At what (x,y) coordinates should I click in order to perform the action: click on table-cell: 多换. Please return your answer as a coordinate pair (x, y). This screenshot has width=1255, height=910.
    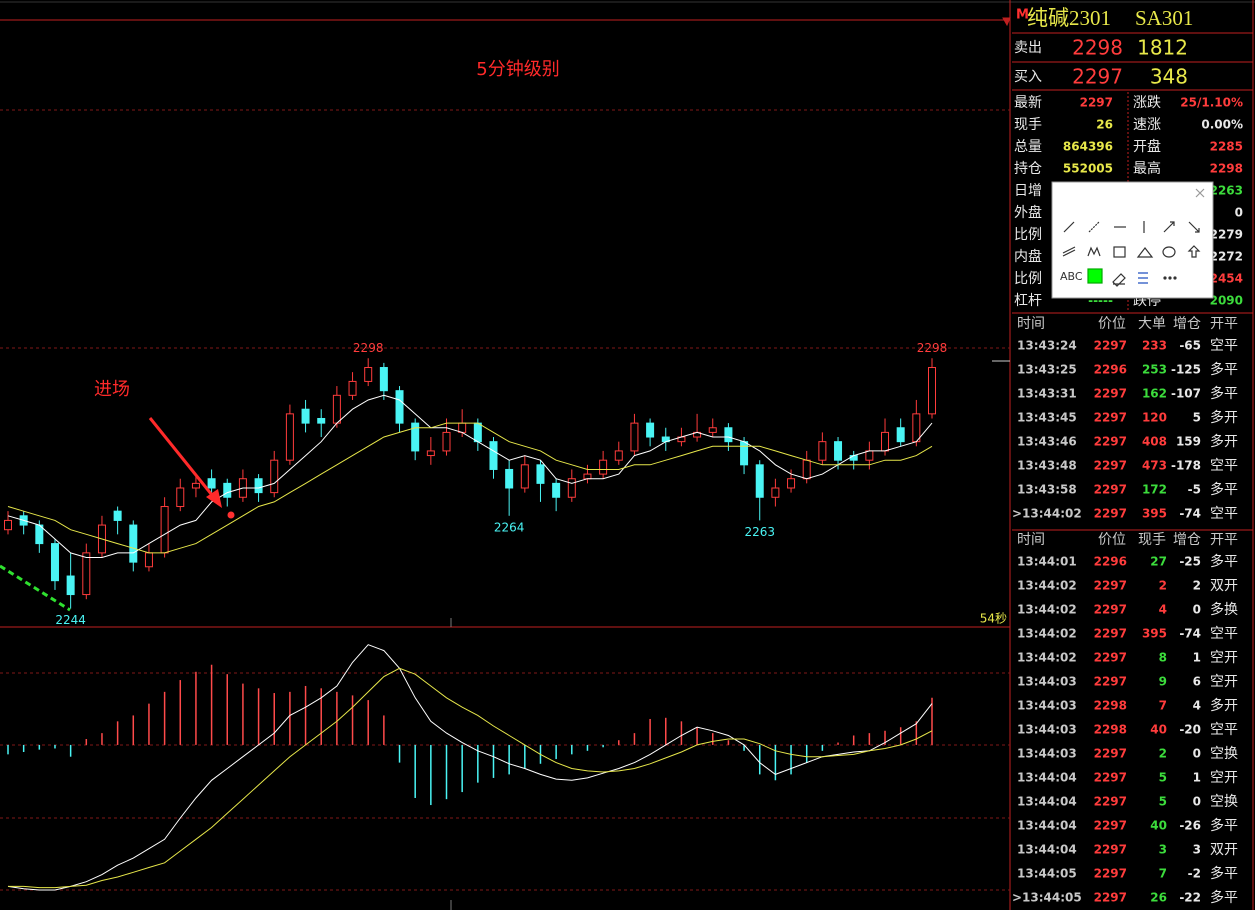
    Looking at the image, I should click on (1224, 609).